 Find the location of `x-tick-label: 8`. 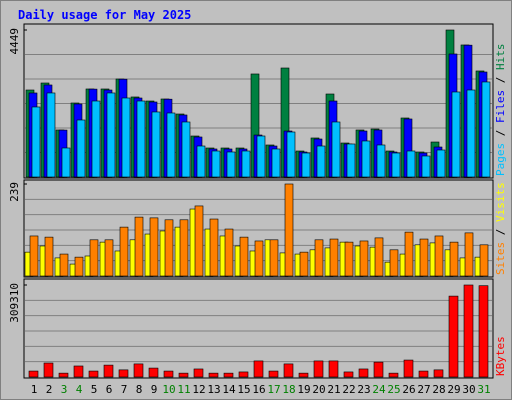

x-tick-label: 8 is located at coordinates (139, 389).